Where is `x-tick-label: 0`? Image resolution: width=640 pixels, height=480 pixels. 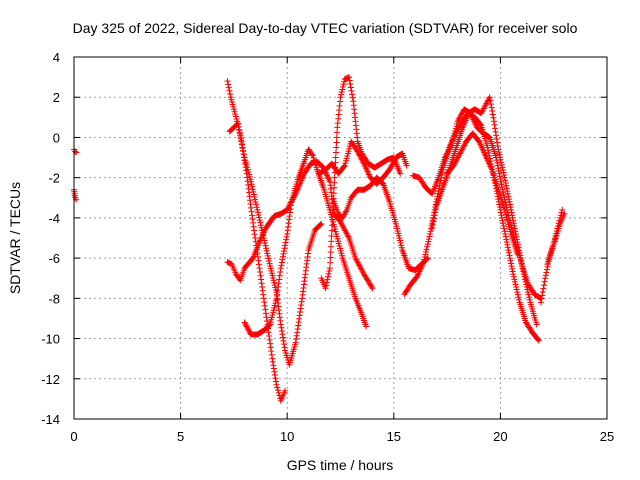
x-tick-label: 0 is located at coordinates (73, 436).